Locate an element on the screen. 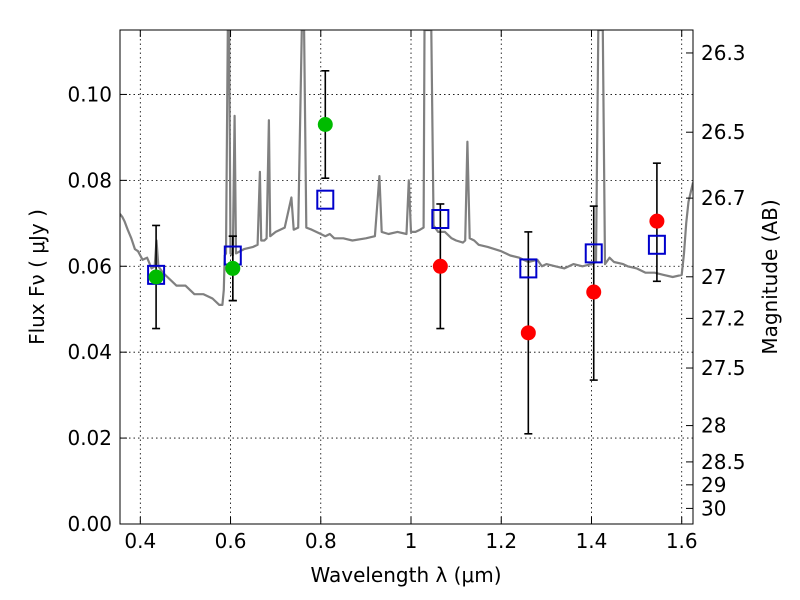 The width and height of the screenshot is (800, 600). y2-axis-label: Magnitude (AB) is located at coordinates (770, 276).